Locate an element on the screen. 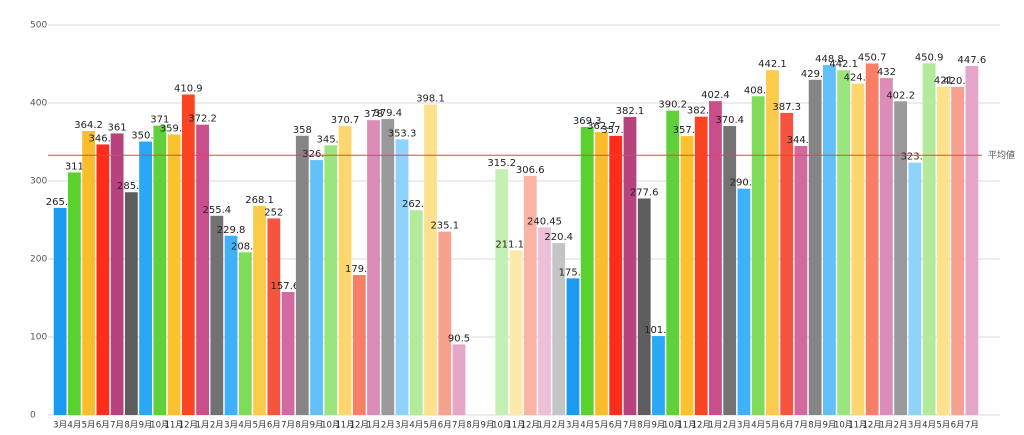  value-label: 290.2 is located at coordinates (744, 183).